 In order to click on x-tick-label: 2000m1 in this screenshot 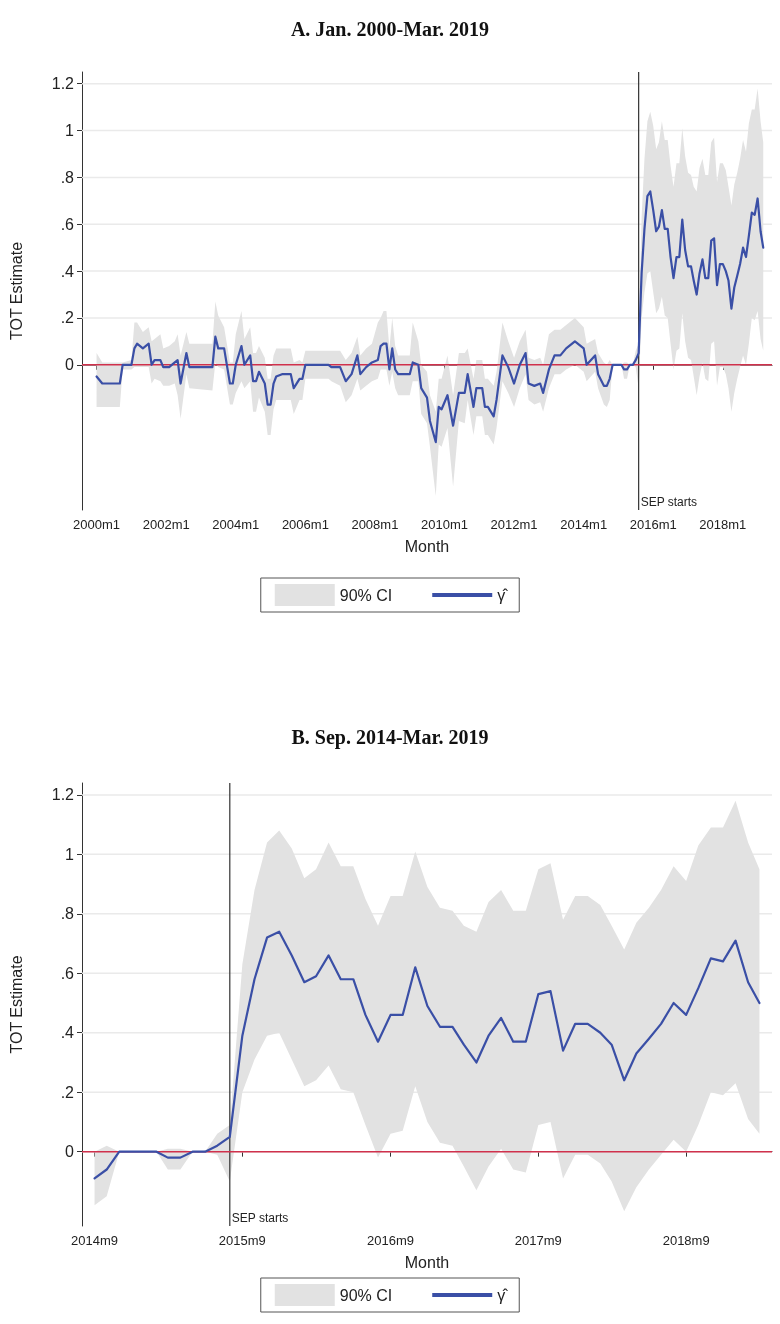, I will do `click(97, 524)`.